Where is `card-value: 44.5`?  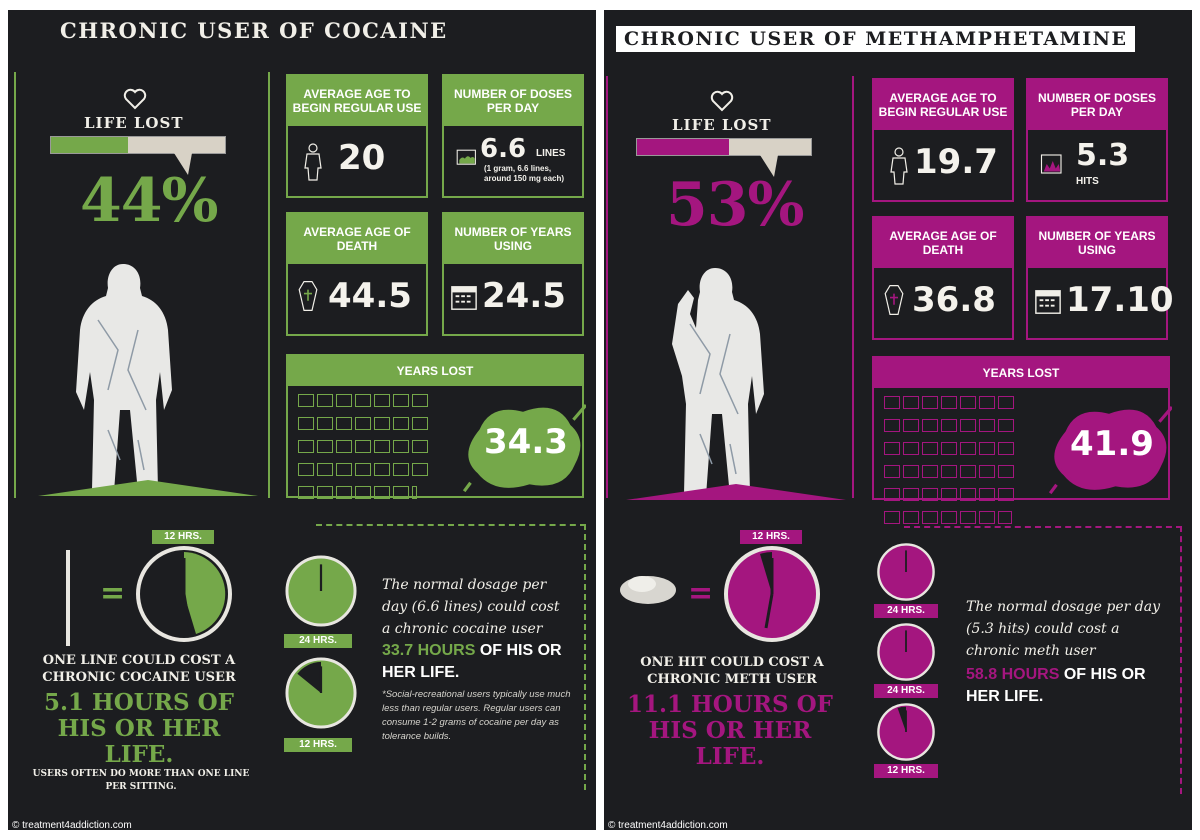 card-value: 44.5 is located at coordinates (370, 296).